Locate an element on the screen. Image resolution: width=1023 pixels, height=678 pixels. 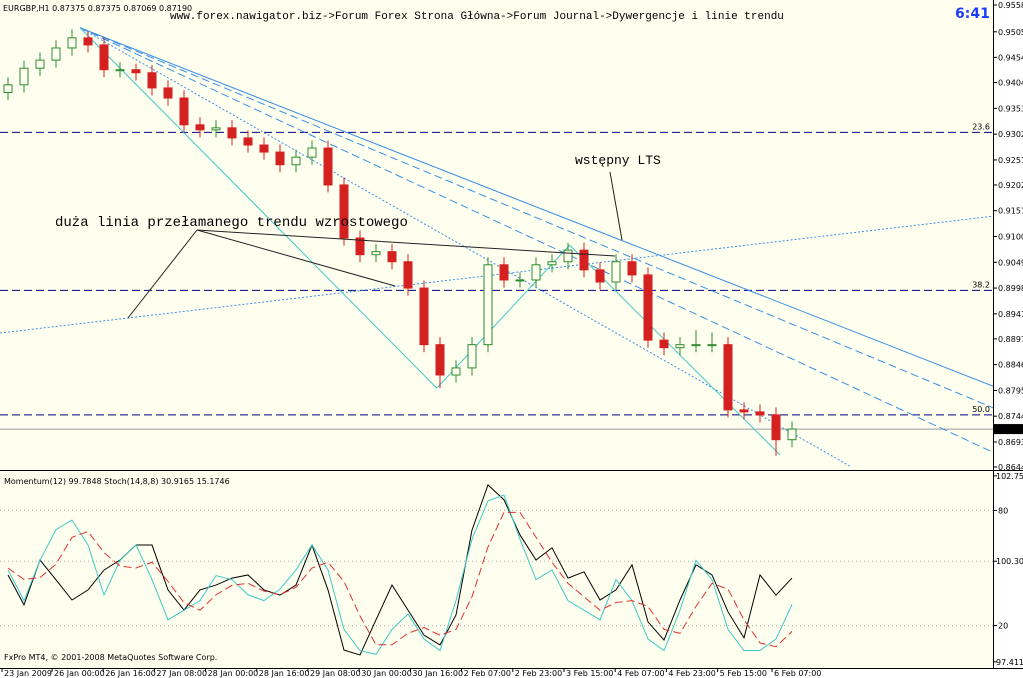
fib-label: 50.0 is located at coordinates (981, 409).